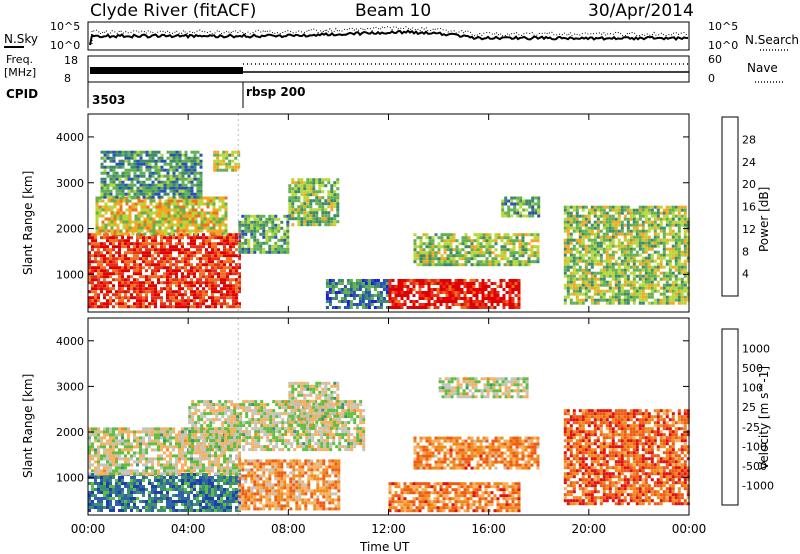  I want to click on y-tick-label: 3000, so click(70, 183).